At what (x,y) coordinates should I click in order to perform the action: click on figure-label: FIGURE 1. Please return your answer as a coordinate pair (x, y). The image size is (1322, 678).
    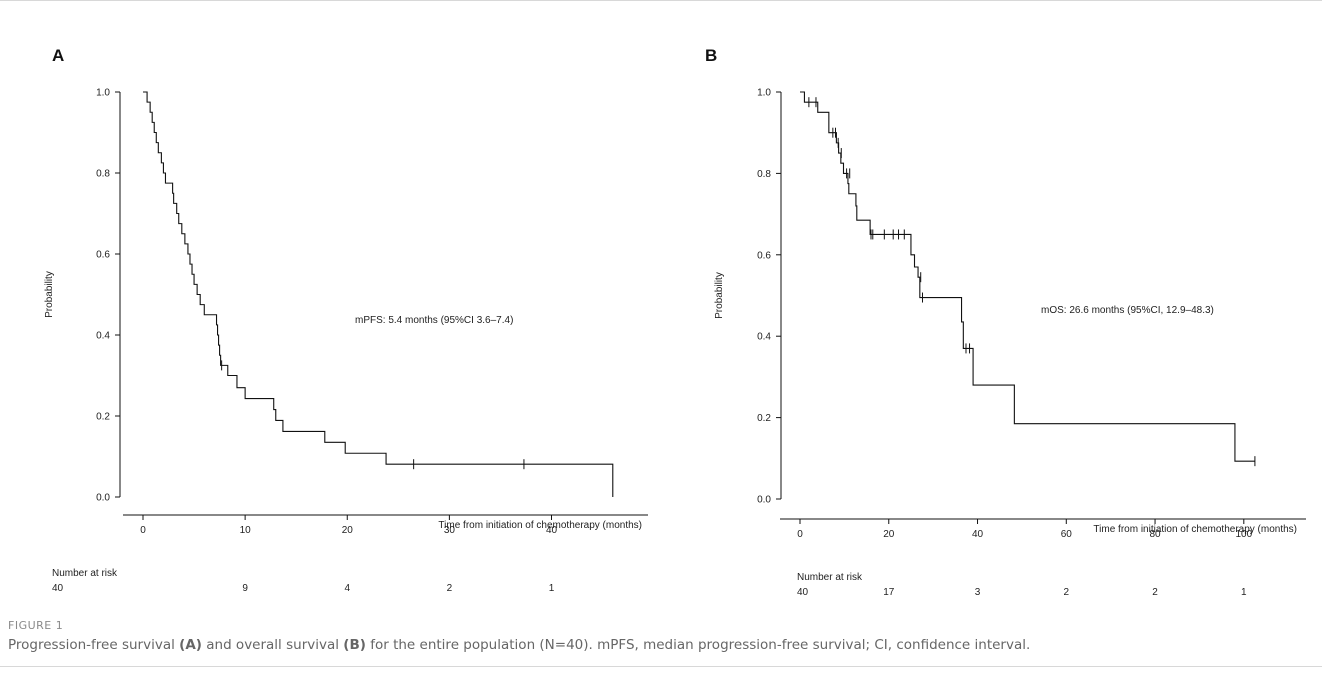
    Looking at the image, I should click on (36, 625).